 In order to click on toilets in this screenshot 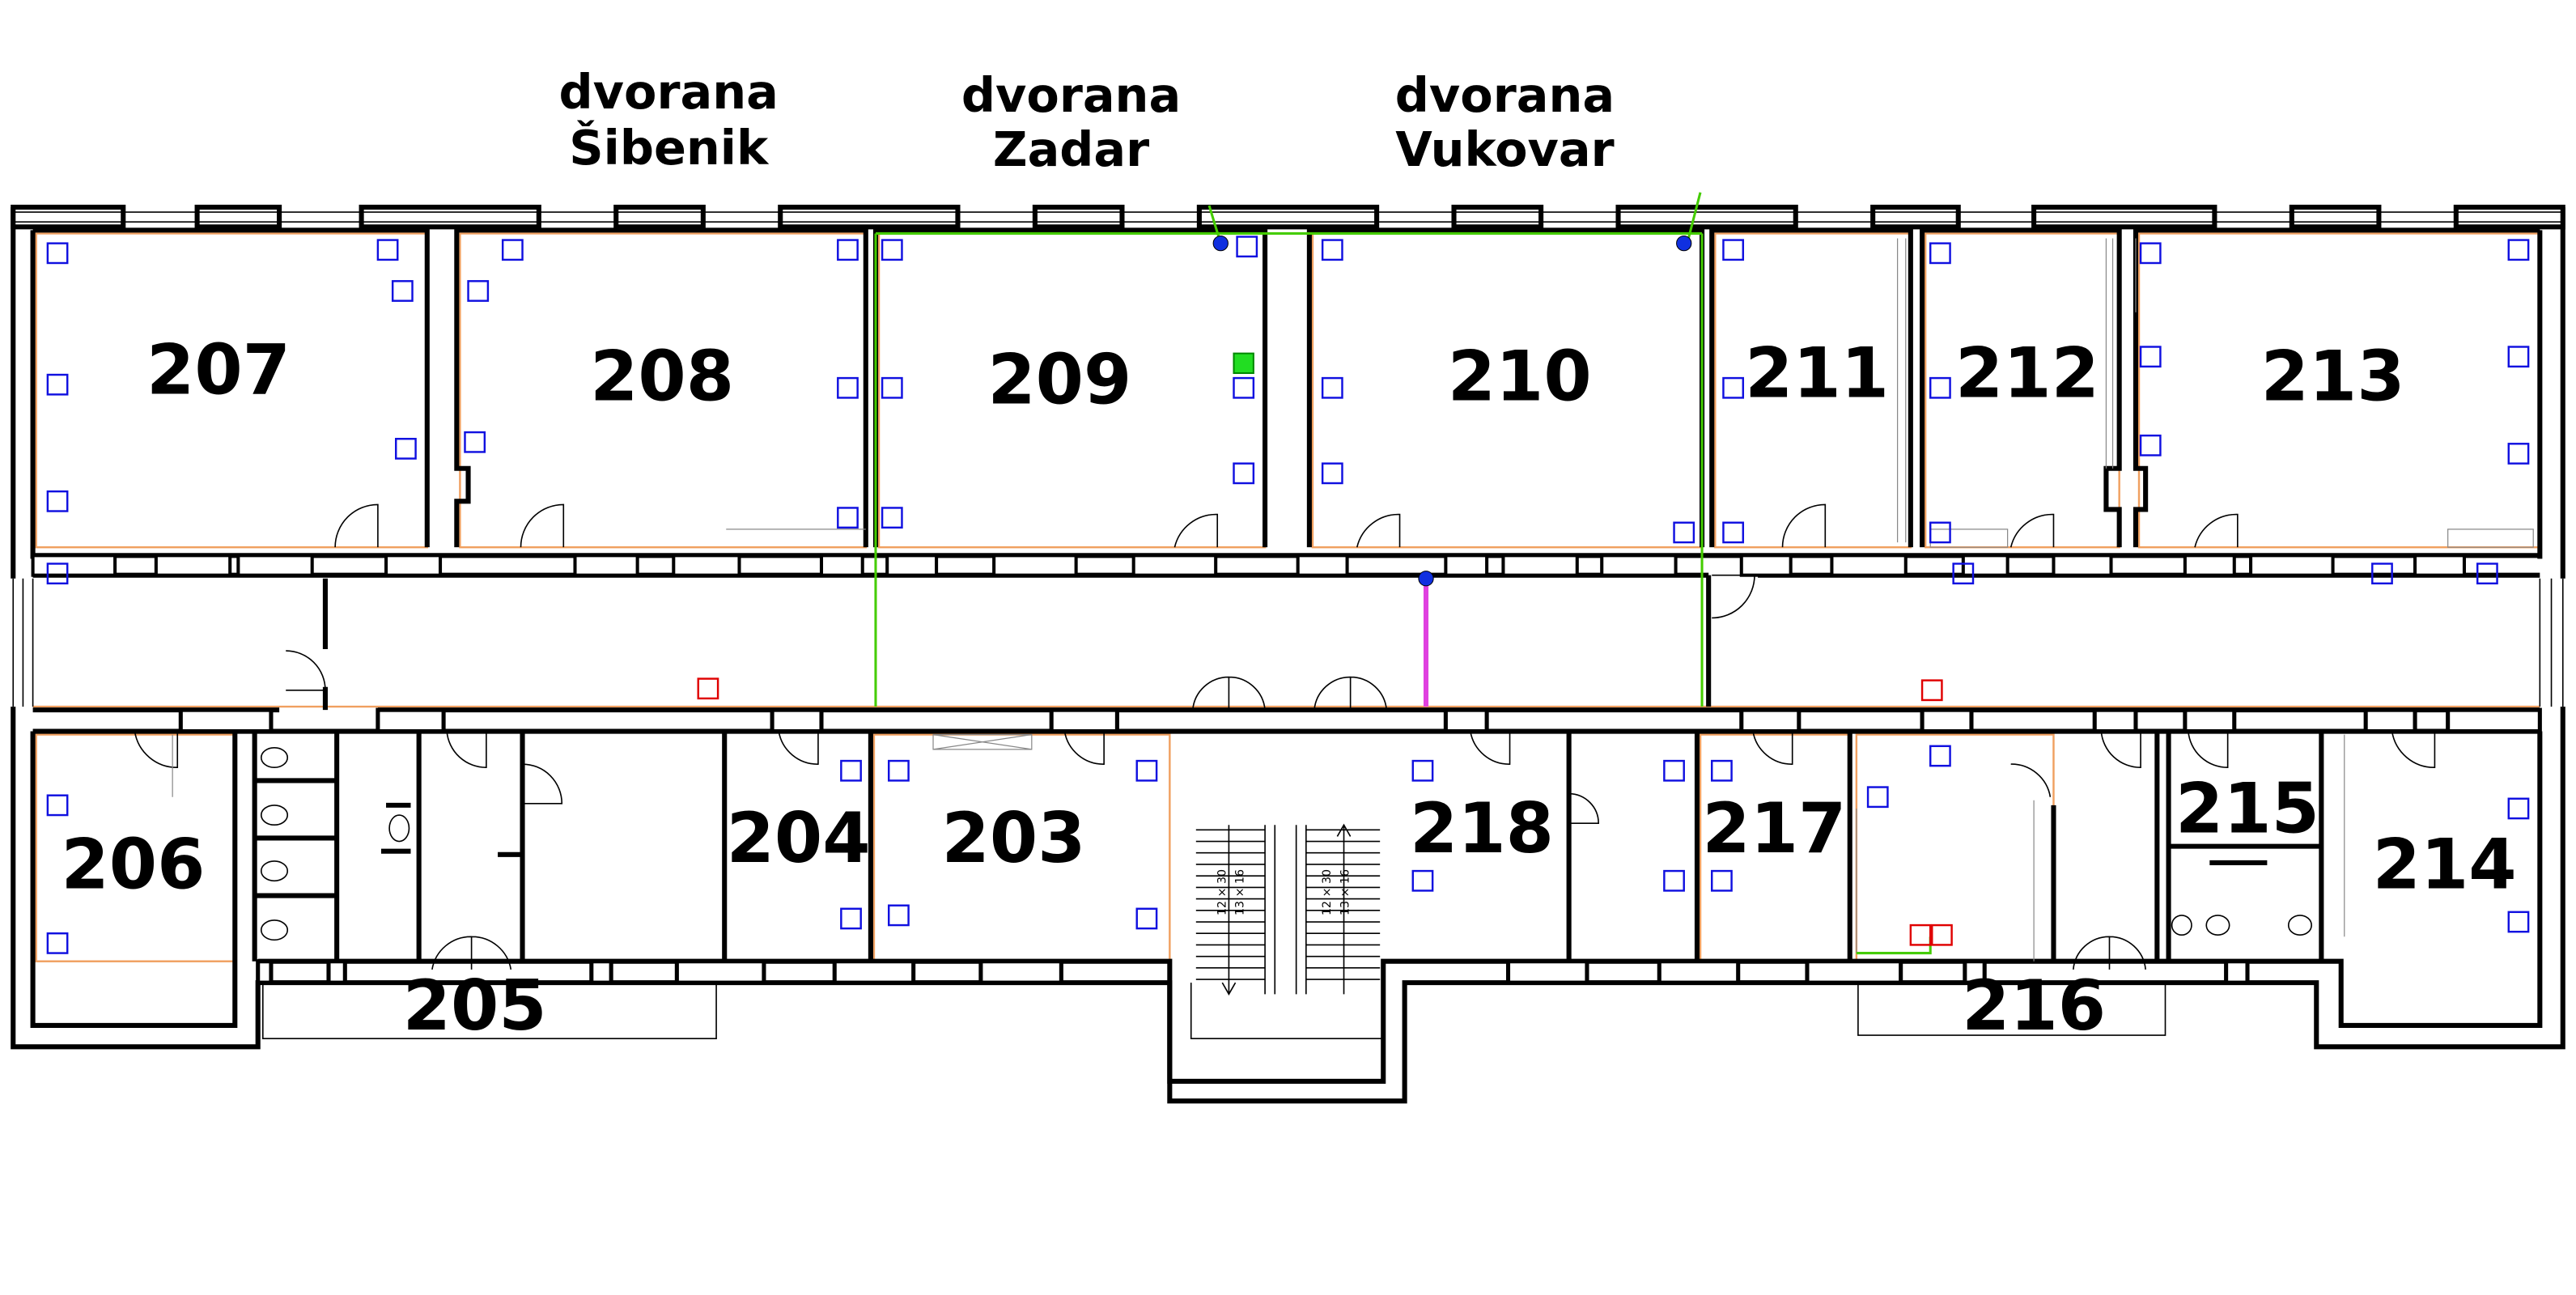, I will do `click(1286, 844)`.